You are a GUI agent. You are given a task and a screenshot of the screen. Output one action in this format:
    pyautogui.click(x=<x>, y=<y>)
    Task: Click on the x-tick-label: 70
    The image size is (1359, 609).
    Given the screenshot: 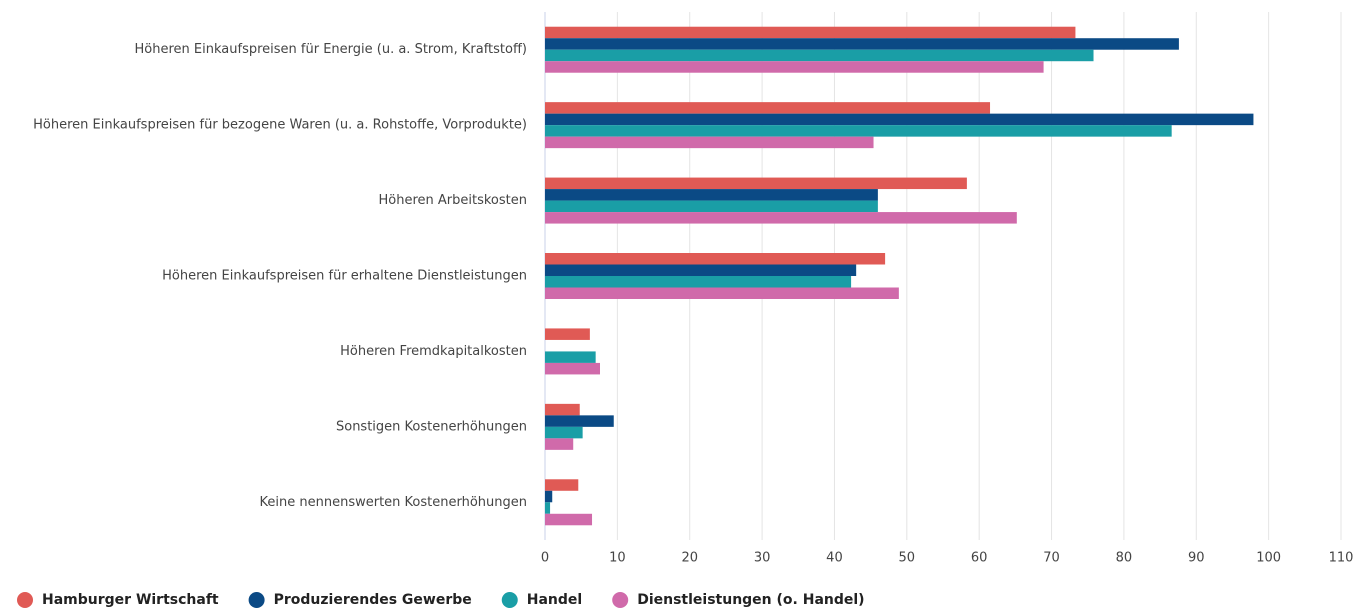 What is the action you would take?
    pyautogui.click(x=1051, y=558)
    